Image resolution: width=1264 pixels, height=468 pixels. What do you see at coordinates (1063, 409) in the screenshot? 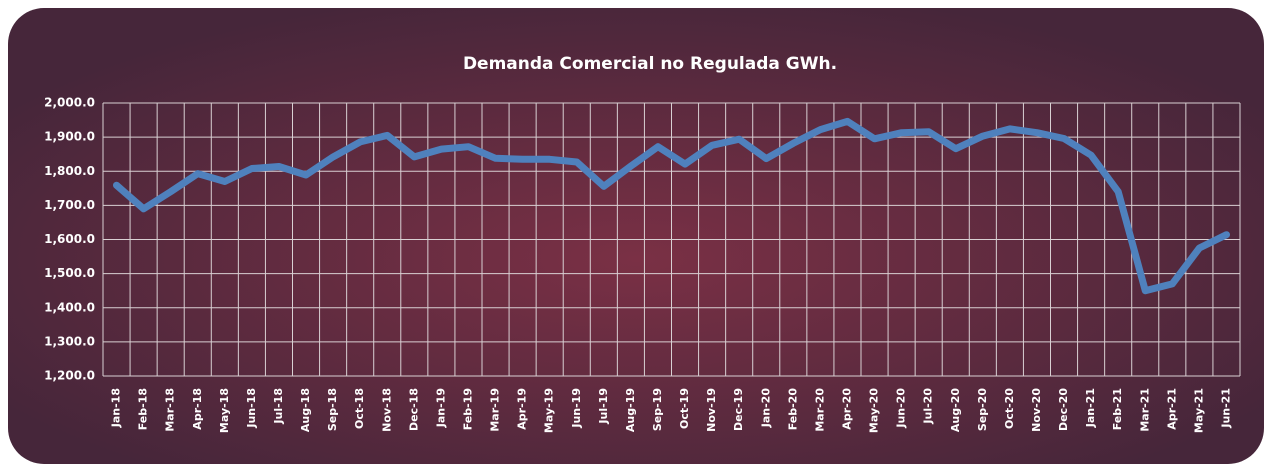
I see `x-tick-label: Dec-20` at bounding box center [1063, 409].